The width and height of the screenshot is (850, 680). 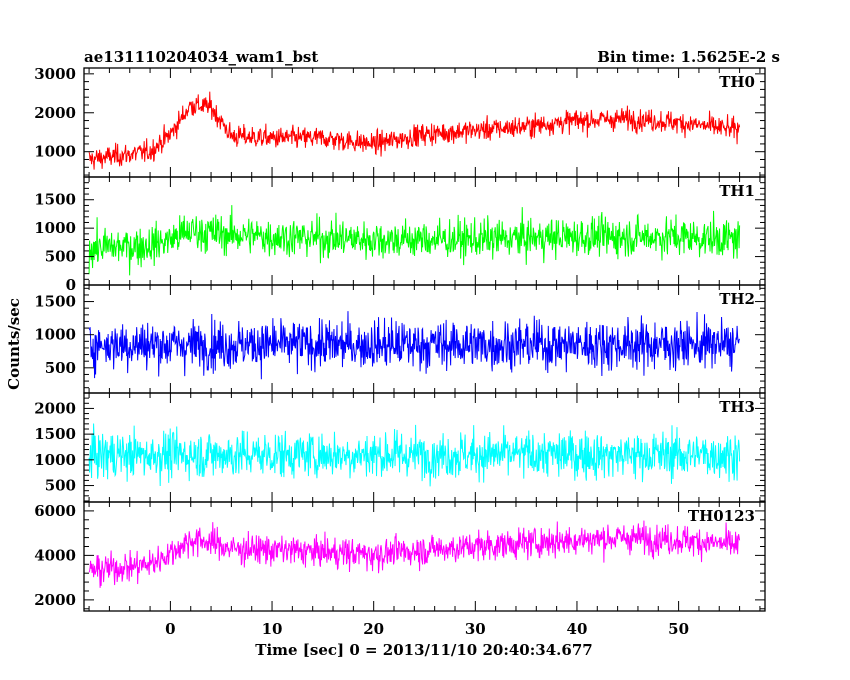 What do you see at coordinates (737, 299) in the screenshot?
I see `panel-label-th2: TH2` at bounding box center [737, 299].